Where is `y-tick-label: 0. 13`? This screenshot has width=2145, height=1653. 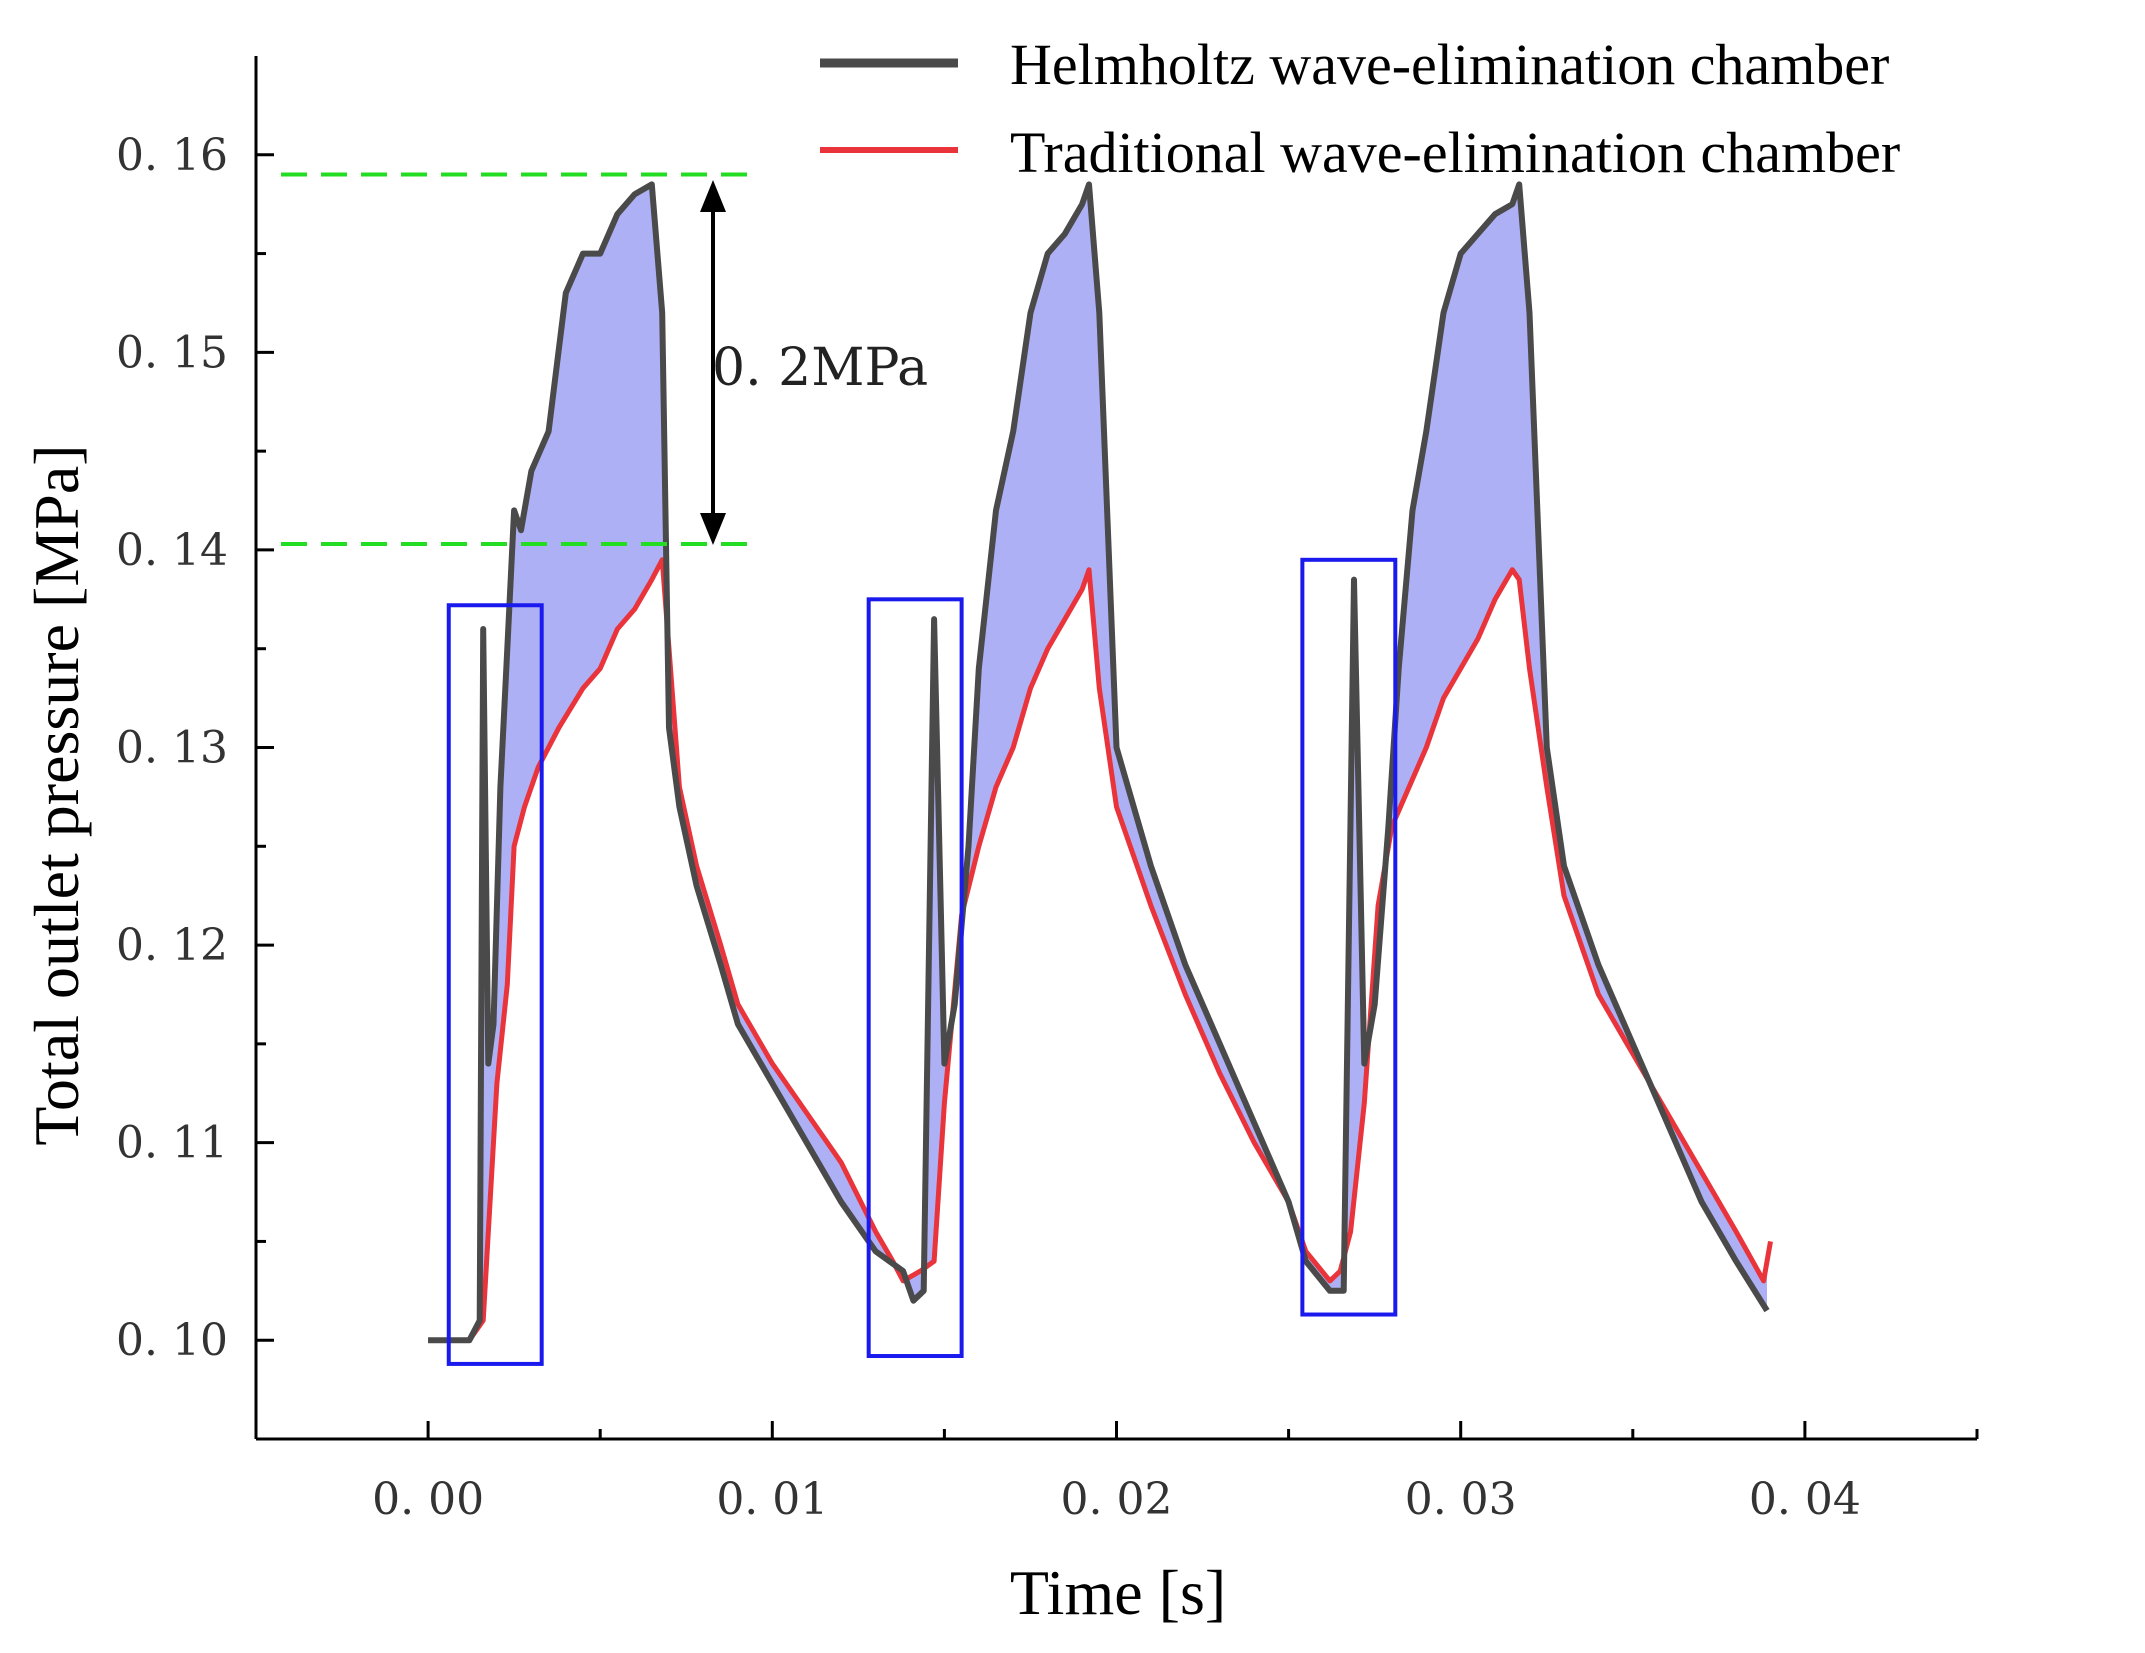 y-tick-label: 0. 13 is located at coordinates (172, 748).